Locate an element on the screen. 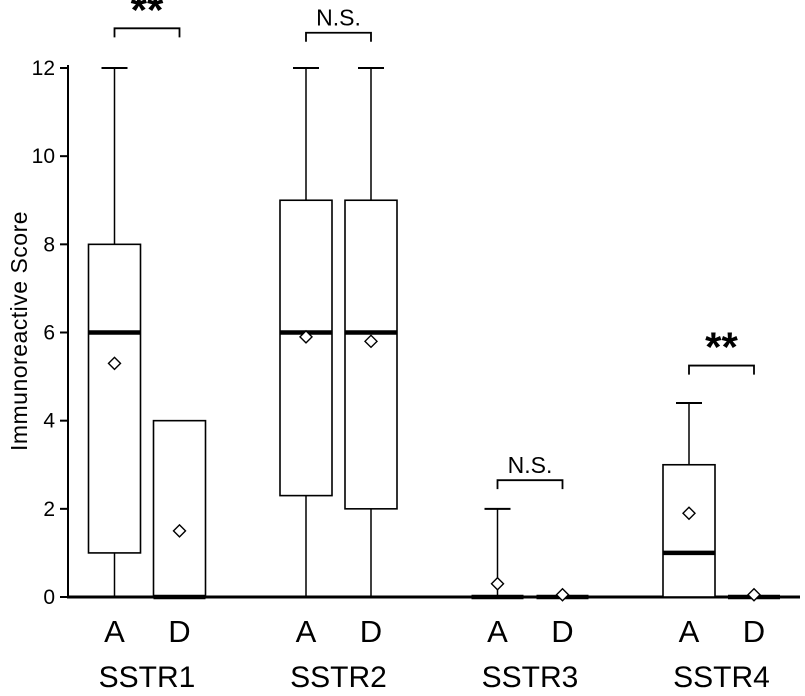 This screenshot has height=696, width=805. y-tick-label: 4 is located at coordinates (49, 421).